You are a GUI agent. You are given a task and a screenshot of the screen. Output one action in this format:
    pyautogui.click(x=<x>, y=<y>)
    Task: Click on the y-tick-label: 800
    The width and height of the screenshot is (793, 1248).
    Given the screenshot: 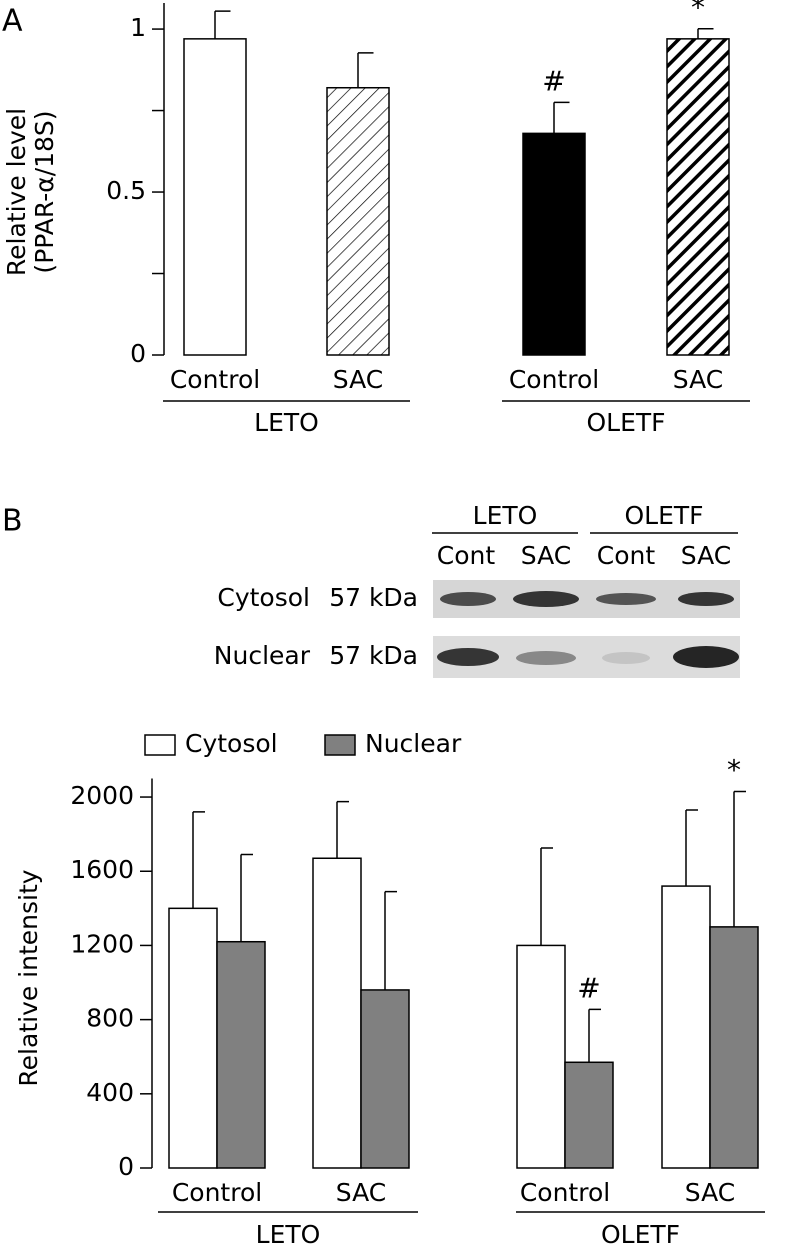 What is the action you would take?
    pyautogui.click(x=110, y=1018)
    